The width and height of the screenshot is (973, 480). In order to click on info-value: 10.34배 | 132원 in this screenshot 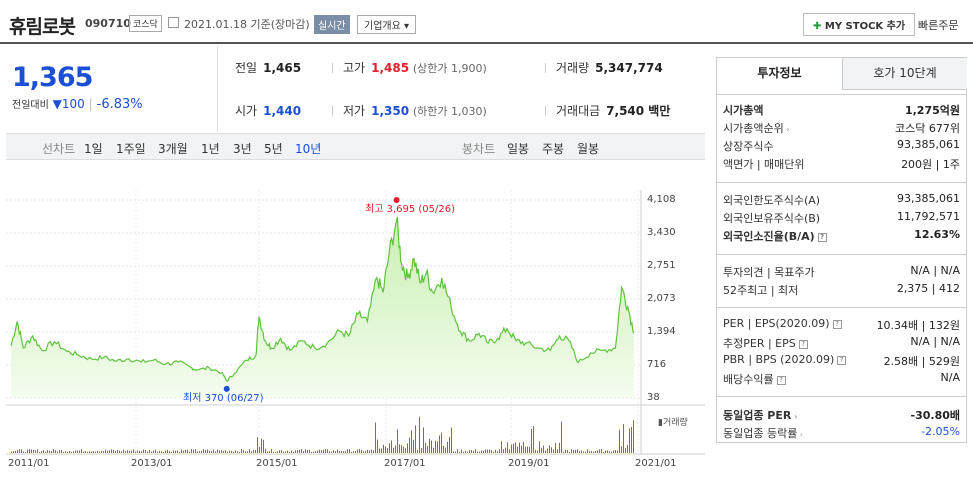, I will do `click(918, 325)`.